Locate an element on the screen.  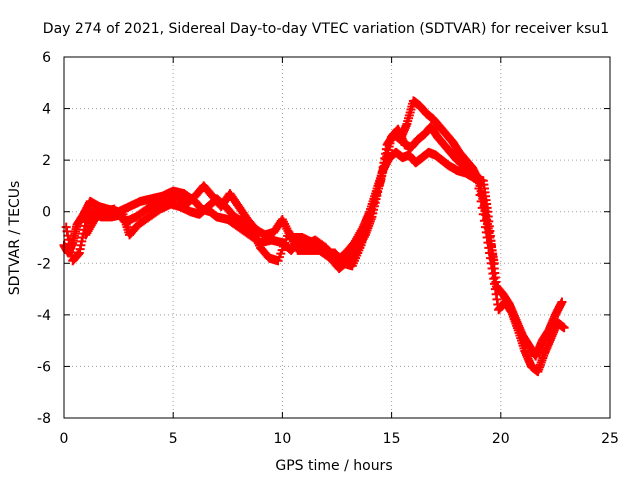
y-tick-label: 4 is located at coordinates (46, 110).